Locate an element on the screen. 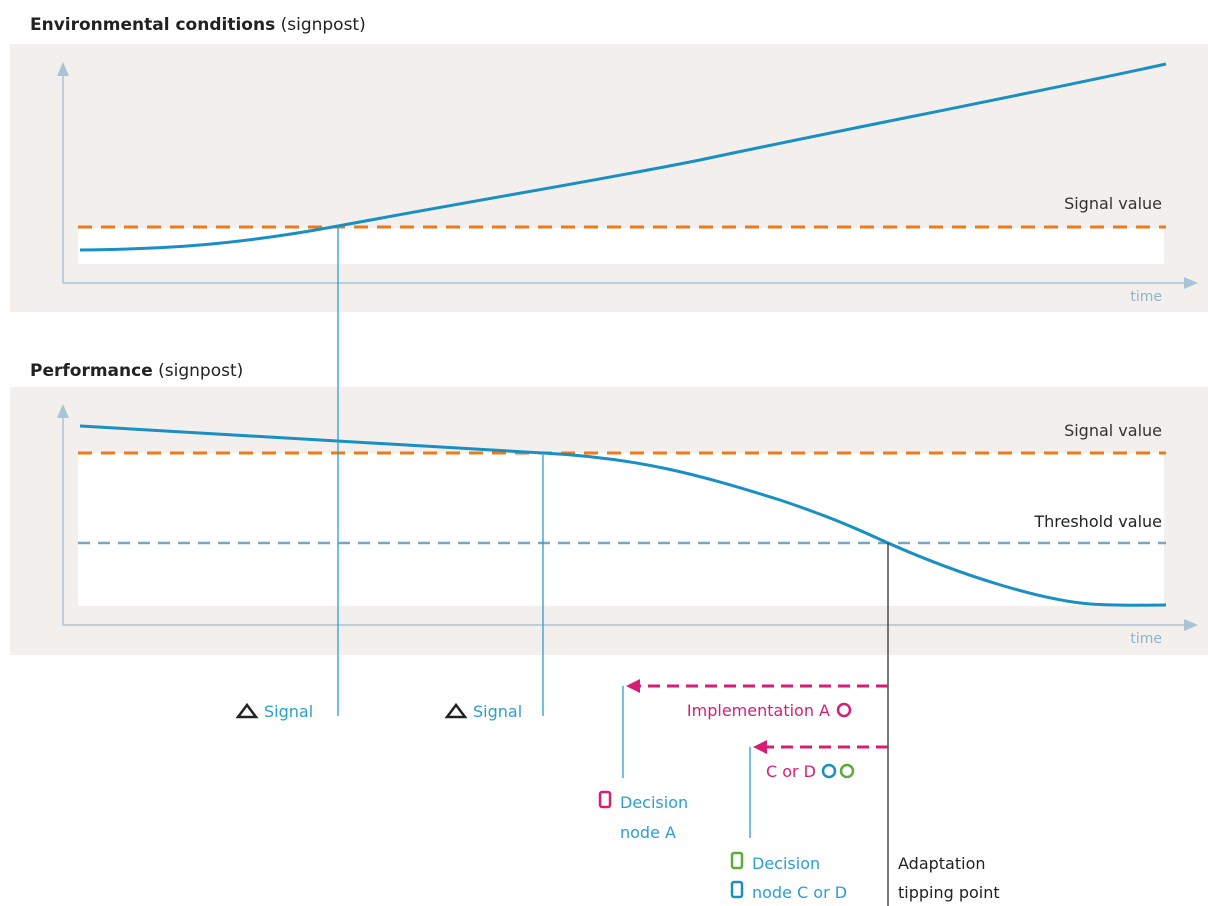 Image resolution: width=1208 pixels, height=906 pixels. panel2-y-axis-arrow is located at coordinates (63, 411).